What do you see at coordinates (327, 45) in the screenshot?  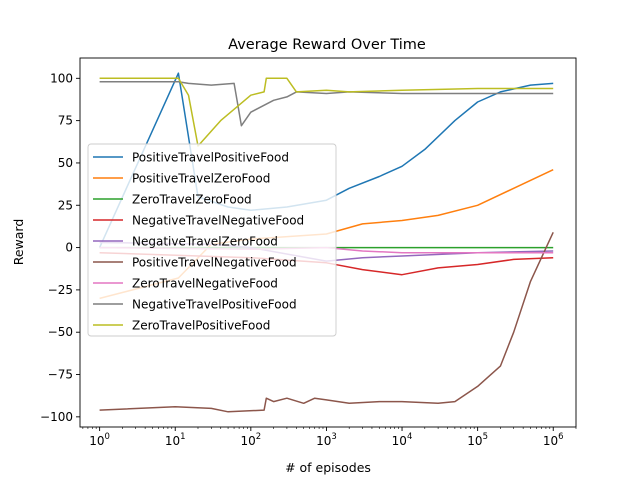 I see `chart-title: Average Reward Over Time` at bounding box center [327, 45].